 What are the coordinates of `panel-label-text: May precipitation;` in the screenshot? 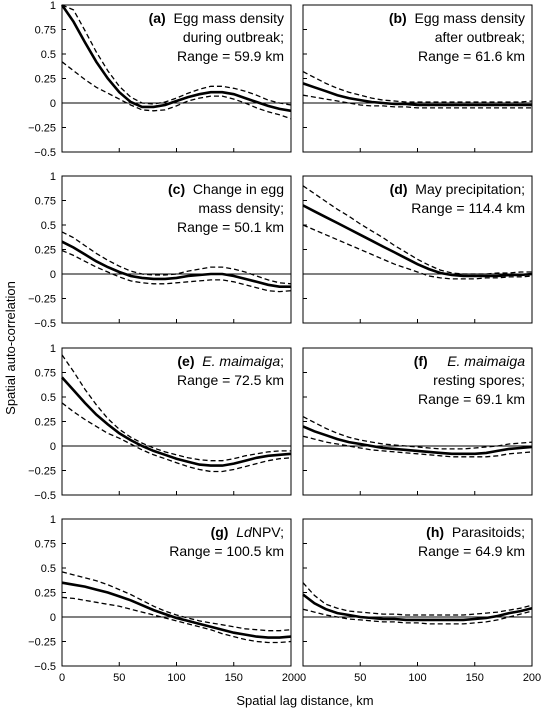 It's located at (470, 189).